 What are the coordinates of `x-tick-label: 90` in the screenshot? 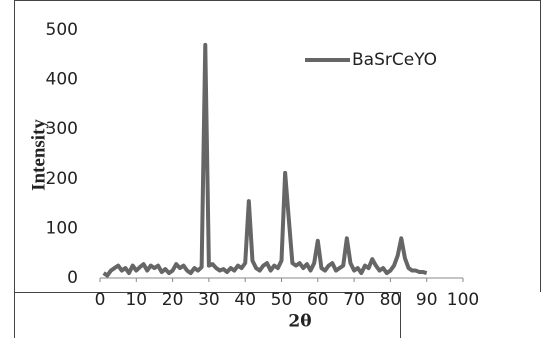 It's located at (427, 300).